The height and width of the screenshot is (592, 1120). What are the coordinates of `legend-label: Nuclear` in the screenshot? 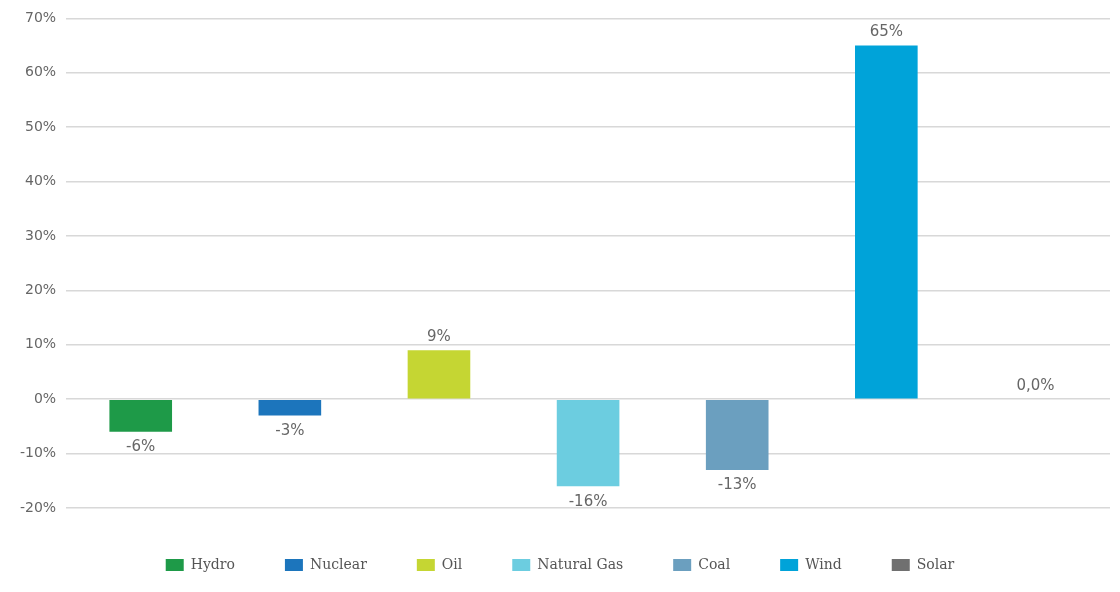 It's located at (338, 563).